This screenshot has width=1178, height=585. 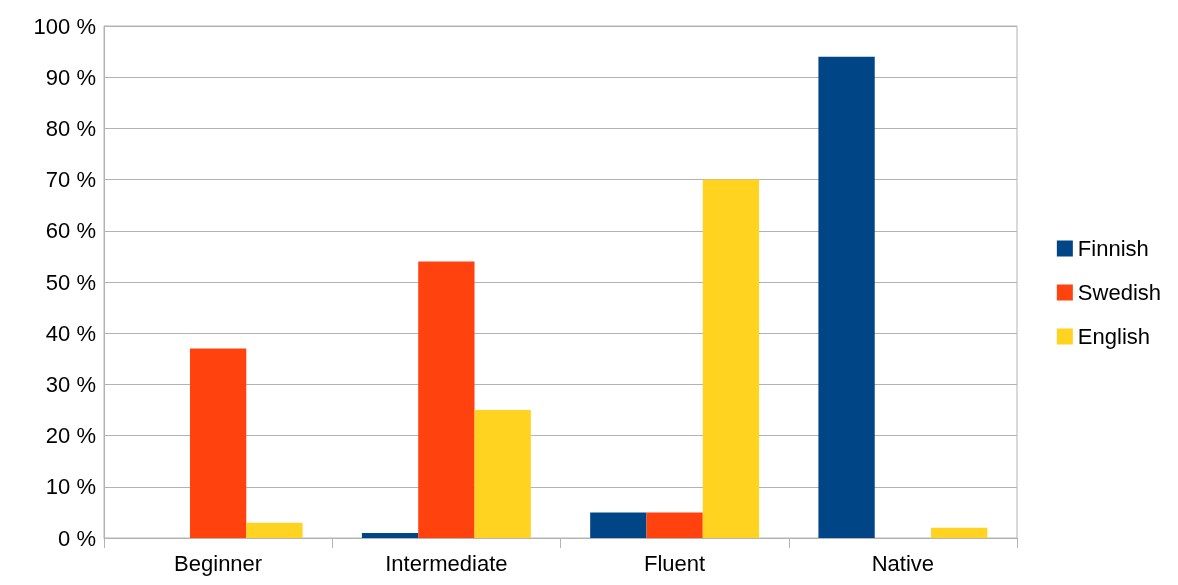 What do you see at coordinates (1113, 336) in the screenshot?
I see `legend-label: English` at bounding box center [1113, 336].